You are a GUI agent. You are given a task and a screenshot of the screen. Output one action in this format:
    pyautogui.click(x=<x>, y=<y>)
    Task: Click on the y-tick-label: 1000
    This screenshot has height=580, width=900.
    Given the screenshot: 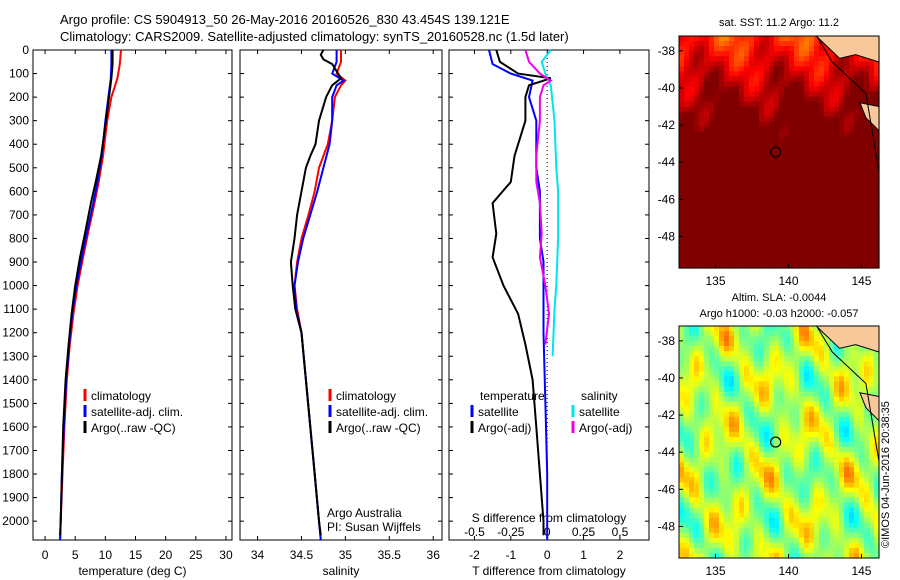 What is the action you would take?
    pyautogui.click(x=15, y=286)
    